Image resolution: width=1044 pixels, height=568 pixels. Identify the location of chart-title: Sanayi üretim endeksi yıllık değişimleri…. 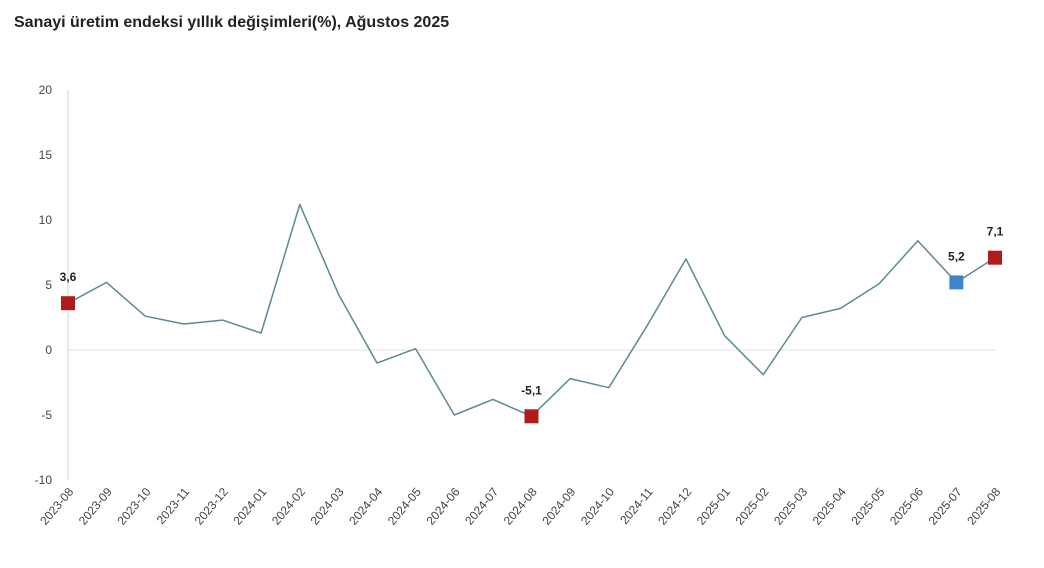
(232, 22).